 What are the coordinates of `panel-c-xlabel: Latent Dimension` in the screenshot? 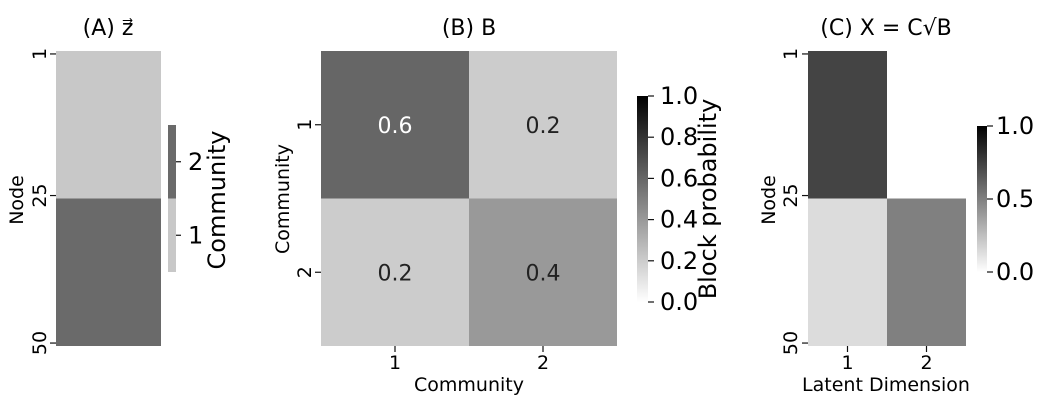 It's located at (886, 385).